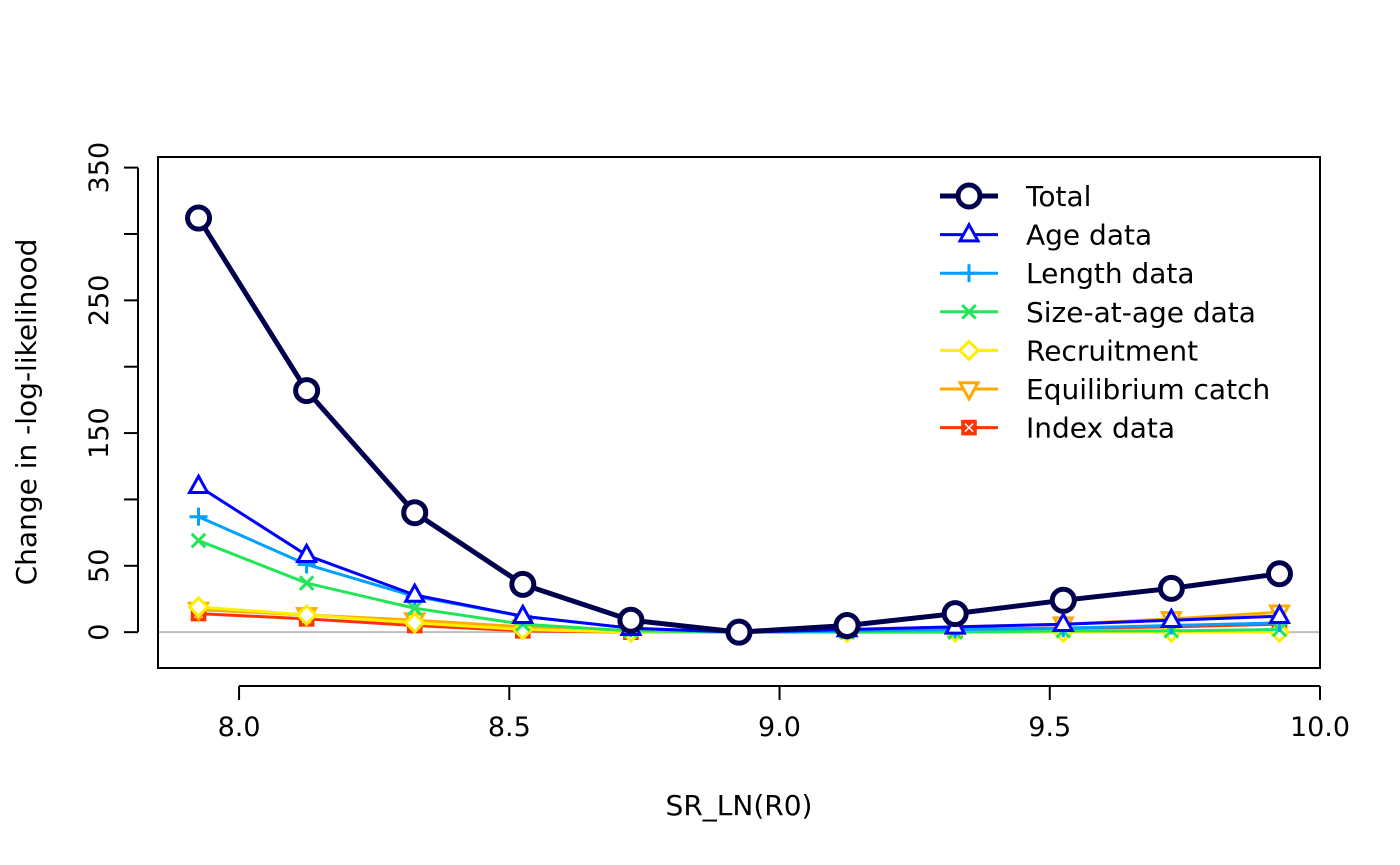  I want to click on x-tick-label: 8.0, so click(239, 727).